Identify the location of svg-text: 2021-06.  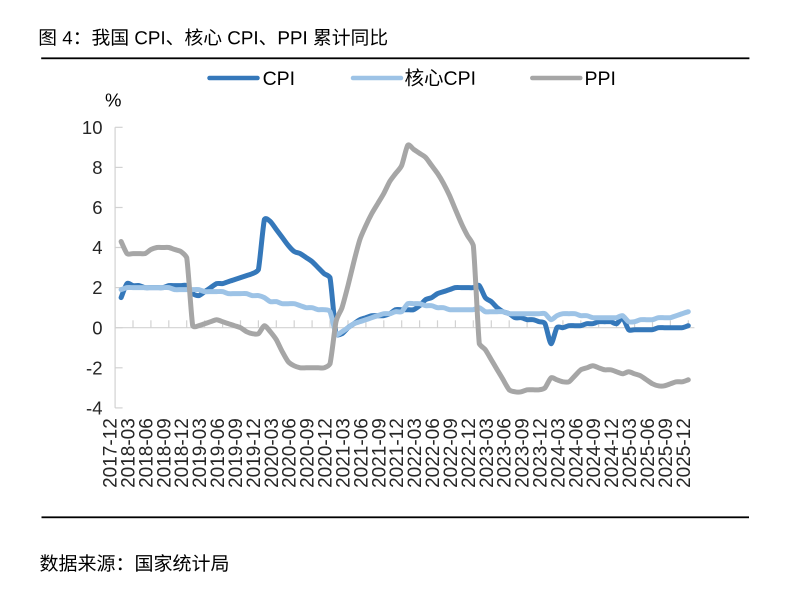
(361, 453).